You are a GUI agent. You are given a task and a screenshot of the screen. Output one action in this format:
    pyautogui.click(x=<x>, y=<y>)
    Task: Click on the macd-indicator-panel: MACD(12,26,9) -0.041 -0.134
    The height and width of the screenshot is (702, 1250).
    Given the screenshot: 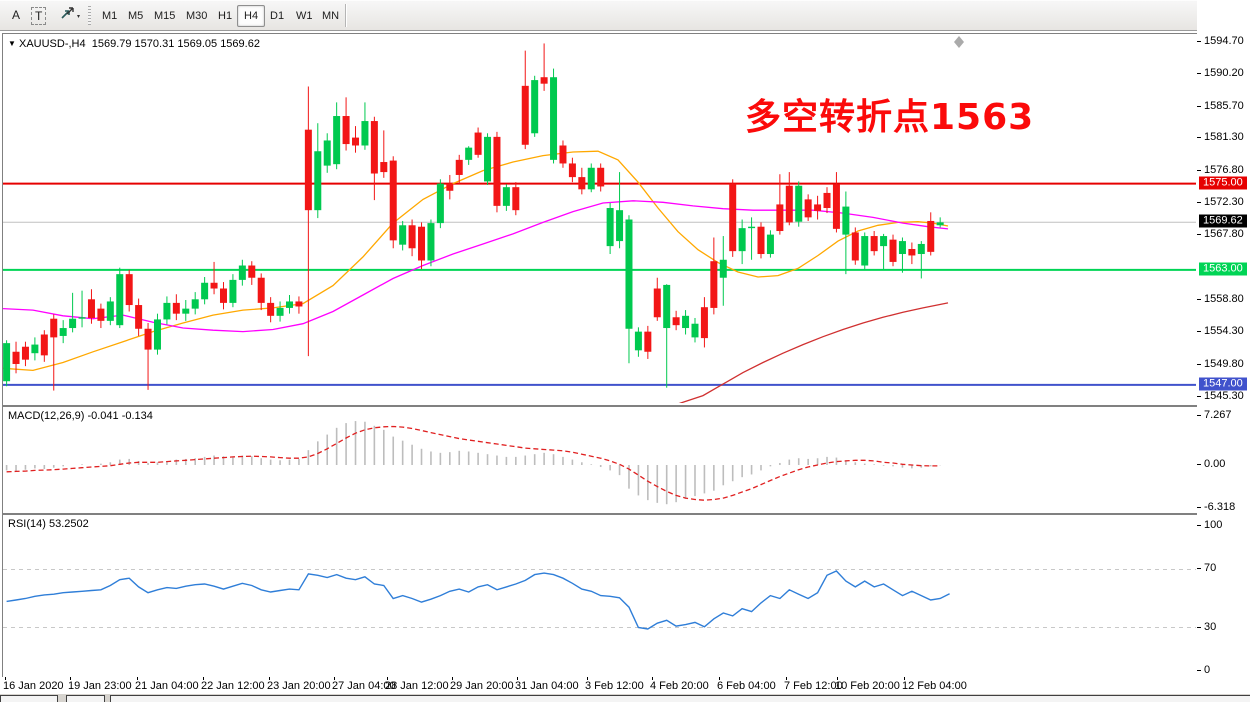 What is the action you would take?
    pyautogui.click(x=600, y=460)
    